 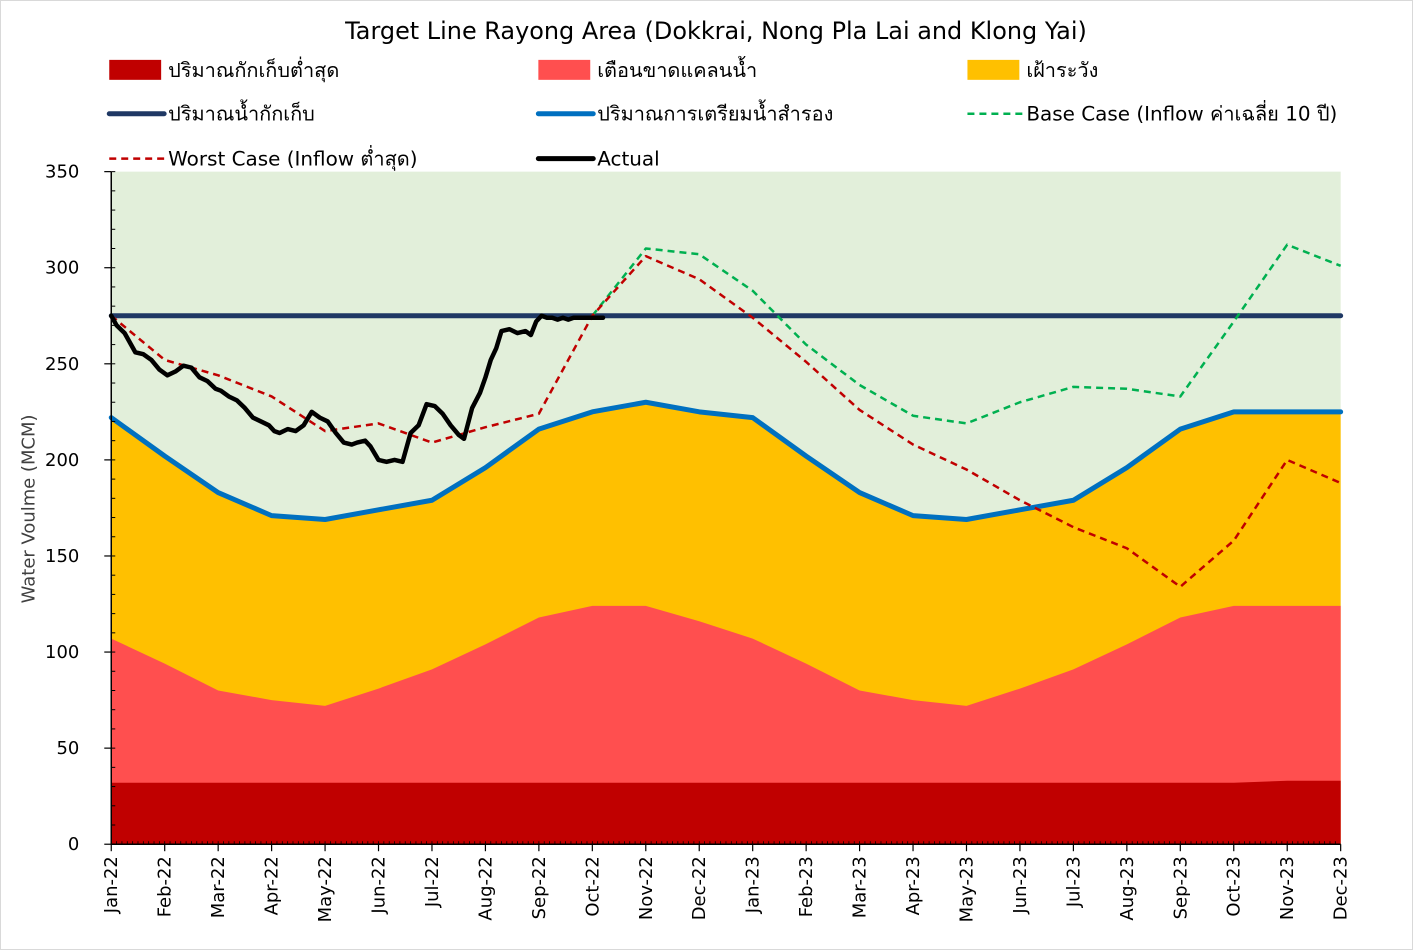 I want to click on legend-label: ปริมาณน้ำกักเก็บ, so click(x=241, y=113).